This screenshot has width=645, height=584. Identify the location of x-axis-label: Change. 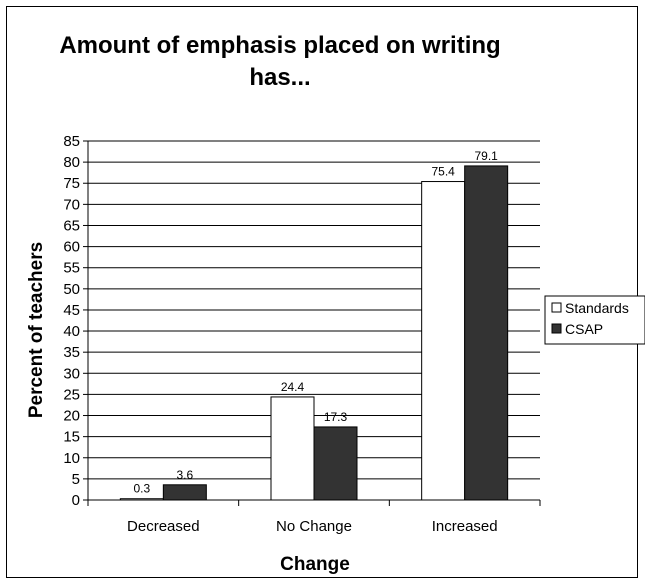
(315, 564).